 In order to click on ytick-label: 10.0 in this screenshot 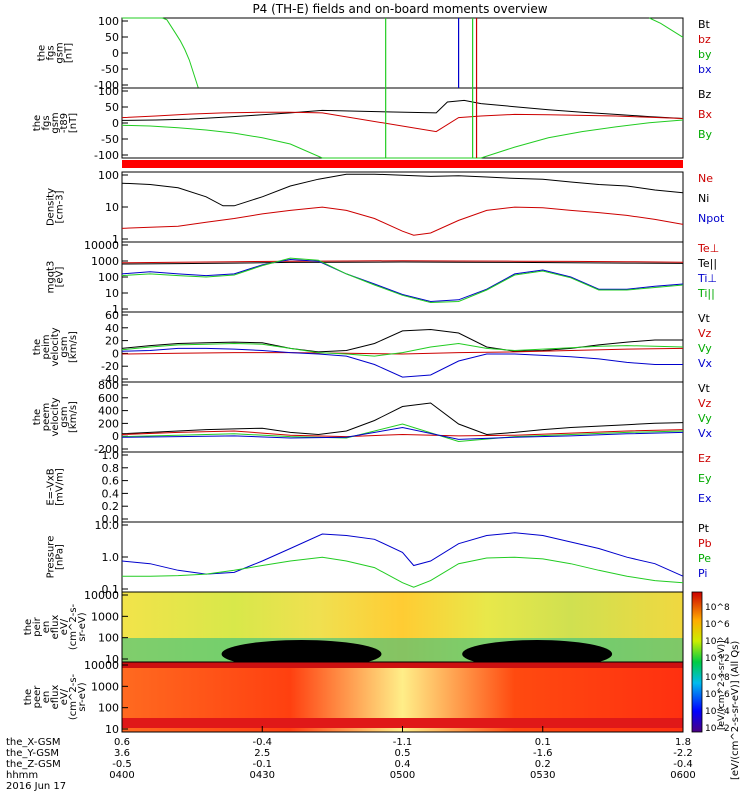, I will do `click(107, 525)`.